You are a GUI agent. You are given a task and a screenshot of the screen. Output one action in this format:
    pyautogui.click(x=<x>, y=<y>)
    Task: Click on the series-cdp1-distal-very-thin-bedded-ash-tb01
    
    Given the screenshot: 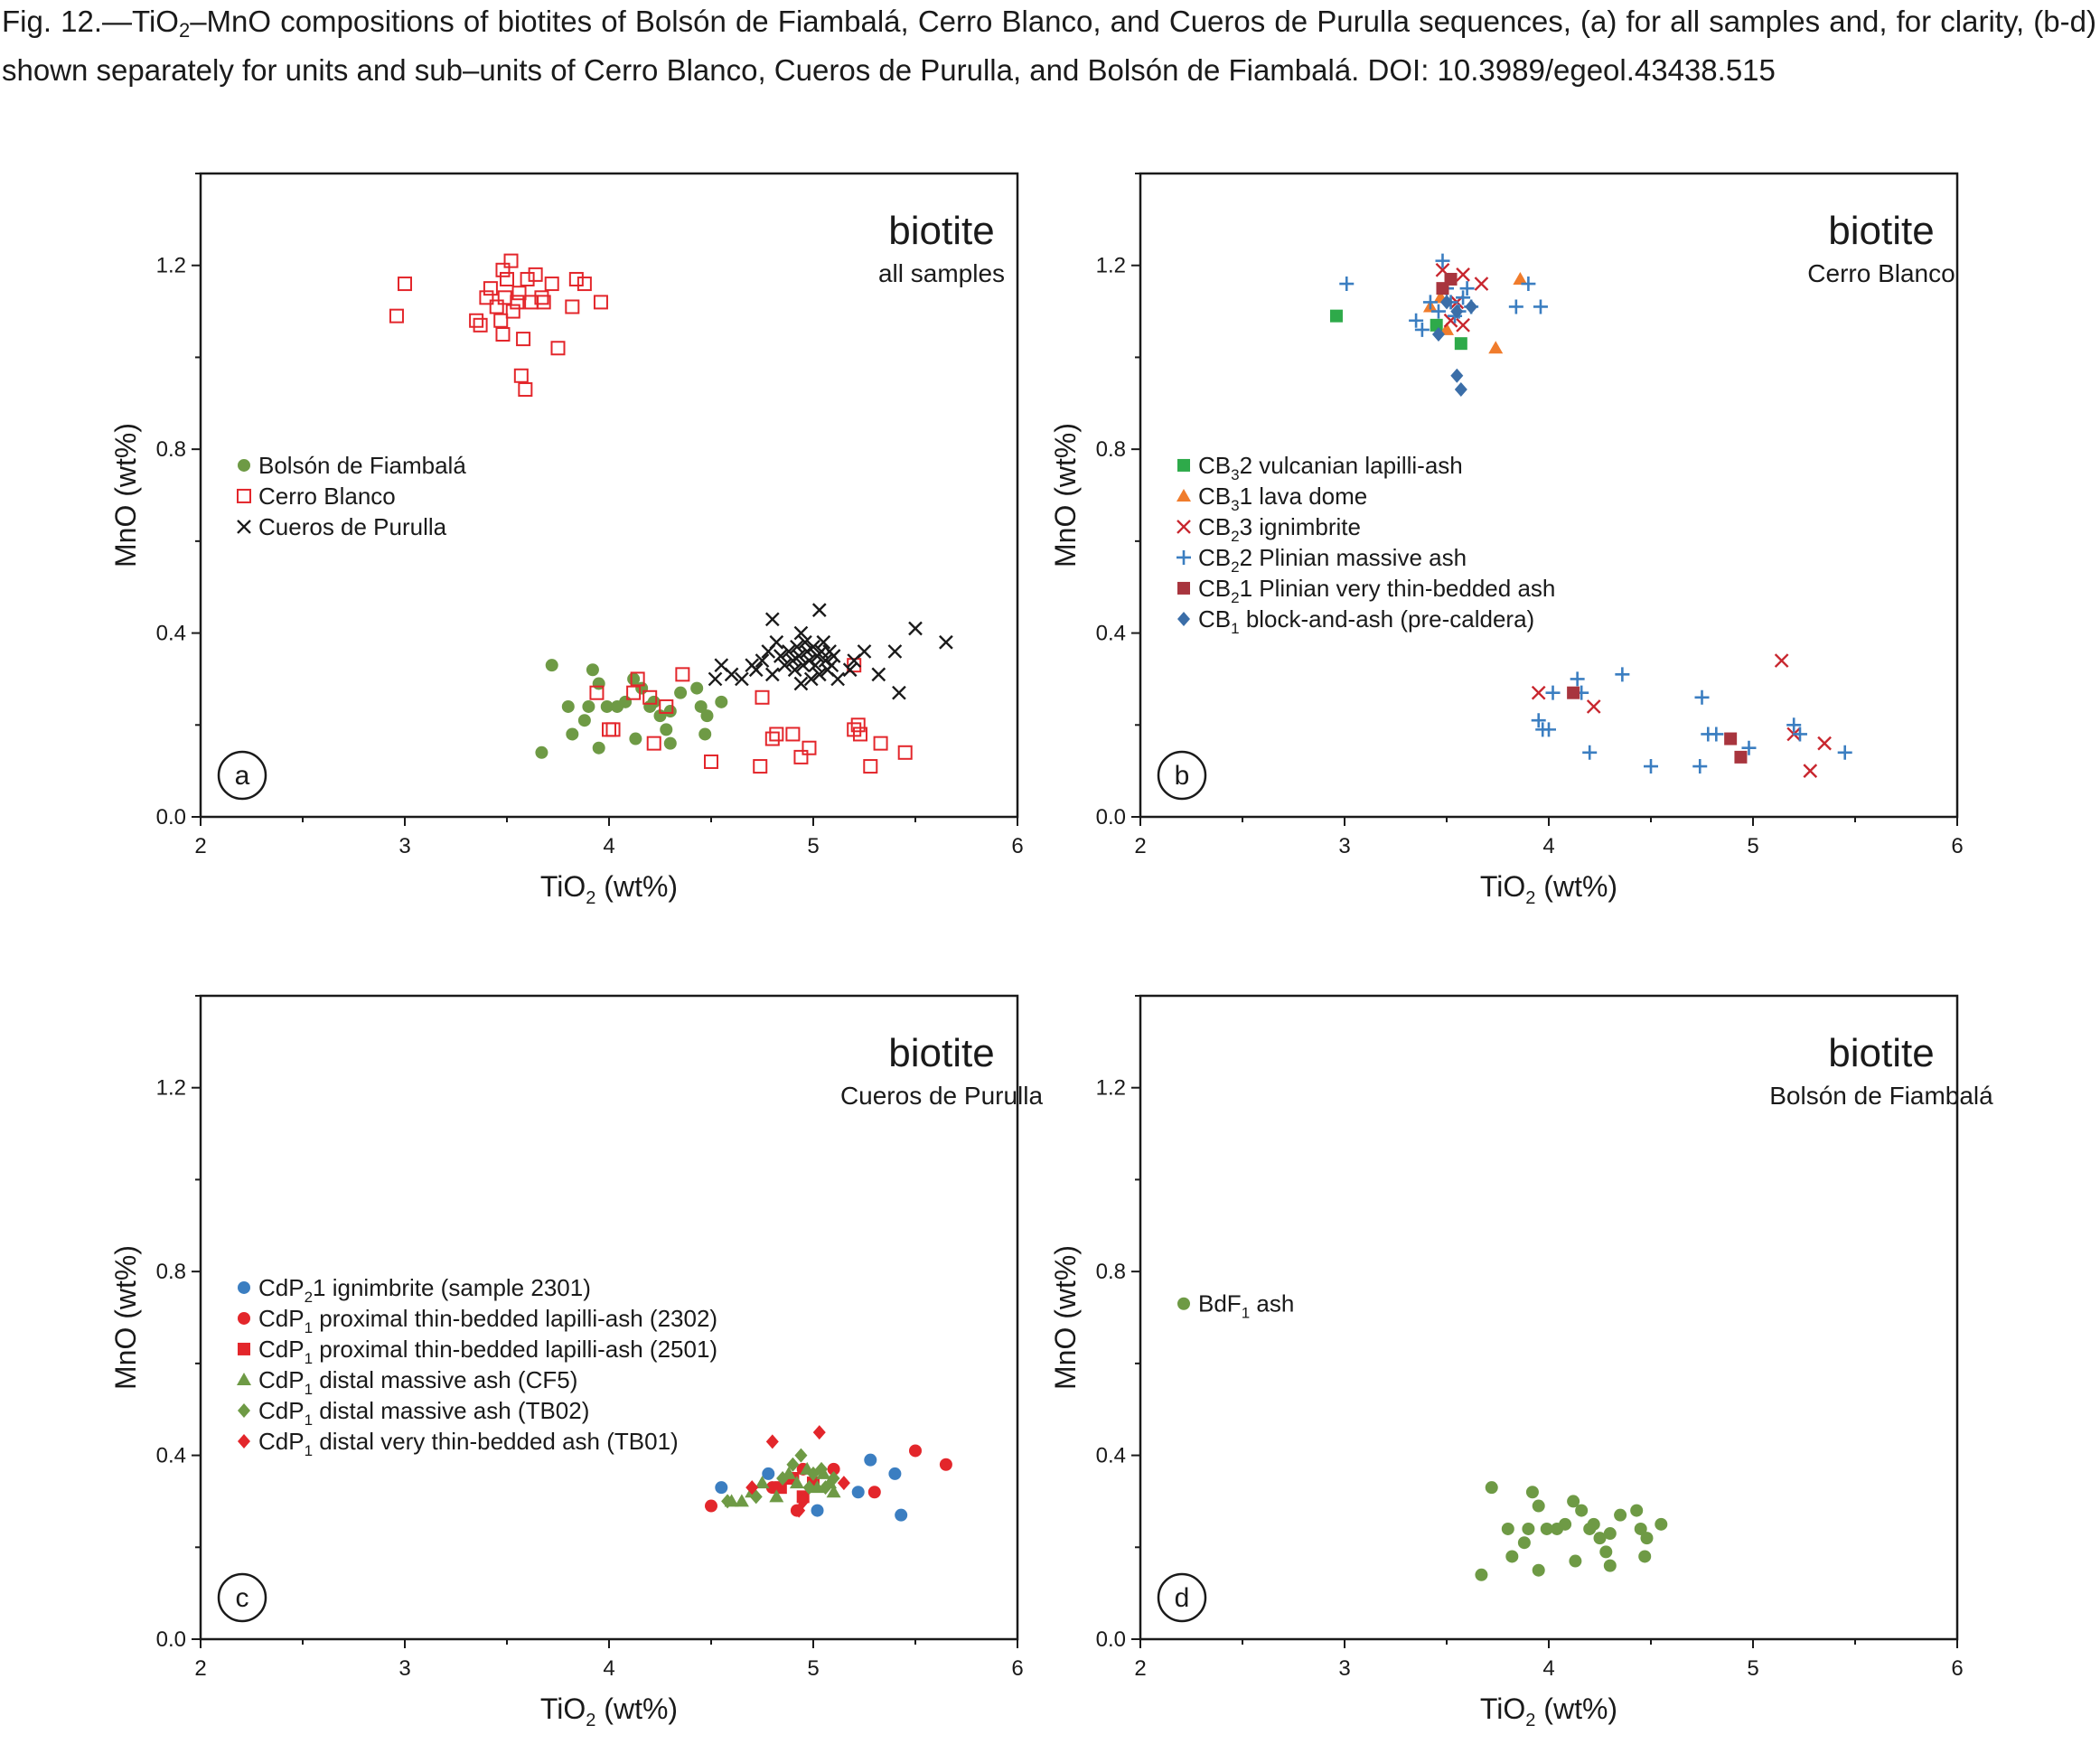 What is the action you would take?
    pyautogui.click(x=798, y=1472)
    